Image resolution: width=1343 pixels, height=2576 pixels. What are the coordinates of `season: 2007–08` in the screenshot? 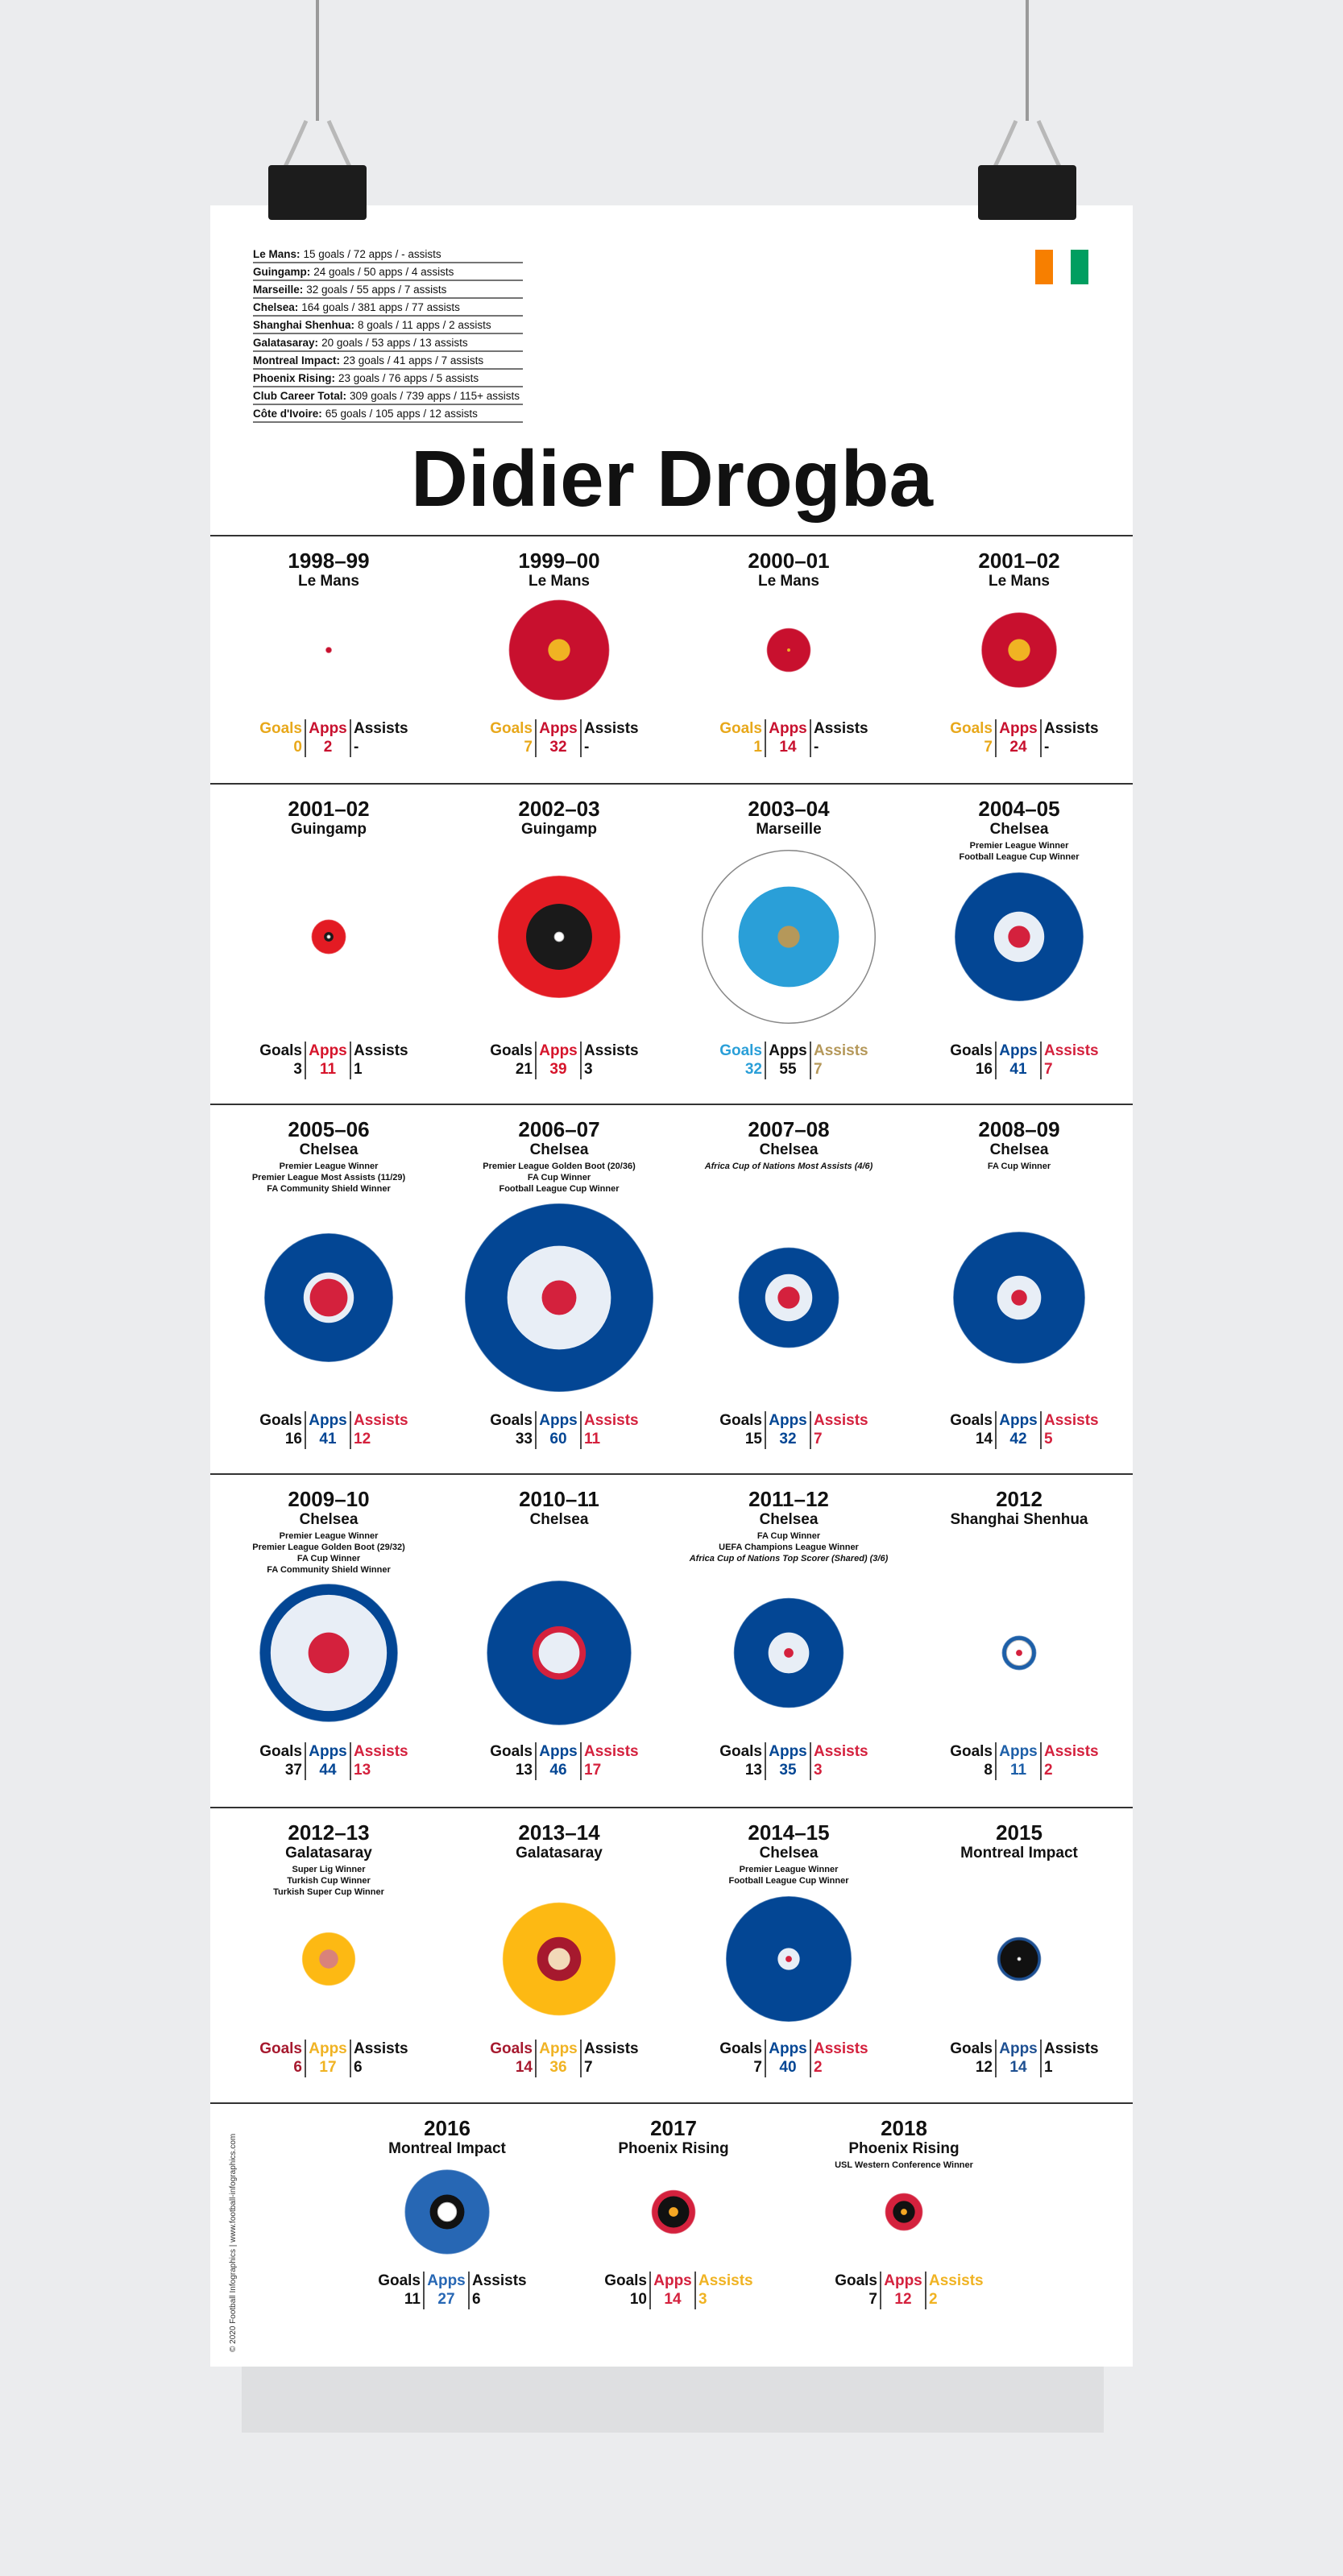 It's located at (788, 1129).